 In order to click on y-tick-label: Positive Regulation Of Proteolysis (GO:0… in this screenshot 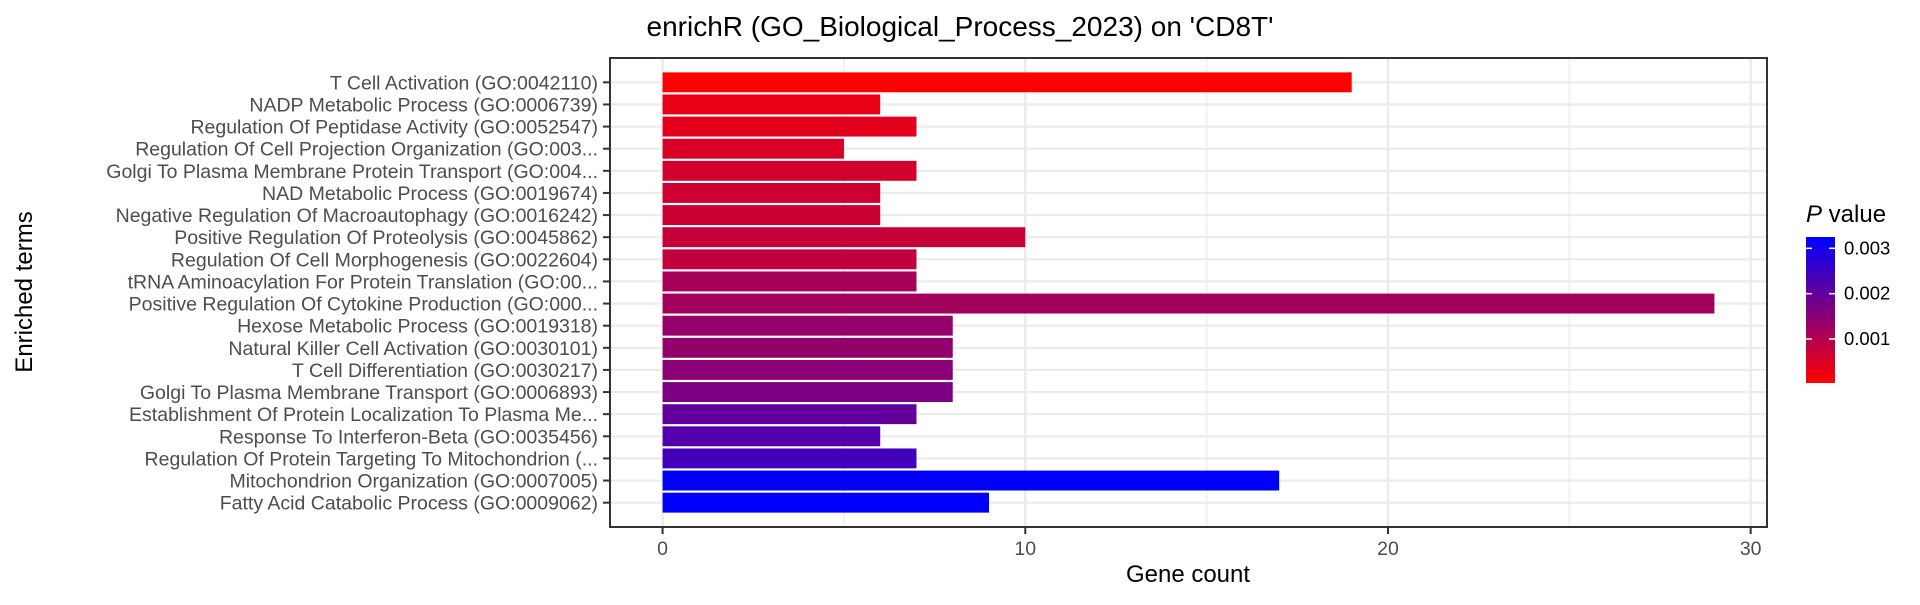, I will do `click(386, 238)`.